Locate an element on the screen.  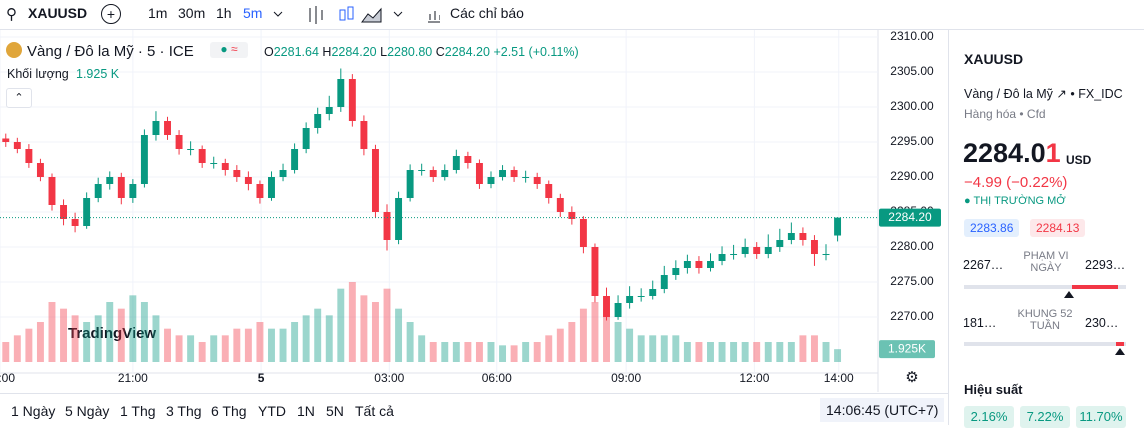
ohlc-value: 2280.80 is located at coordinates (410, 52).